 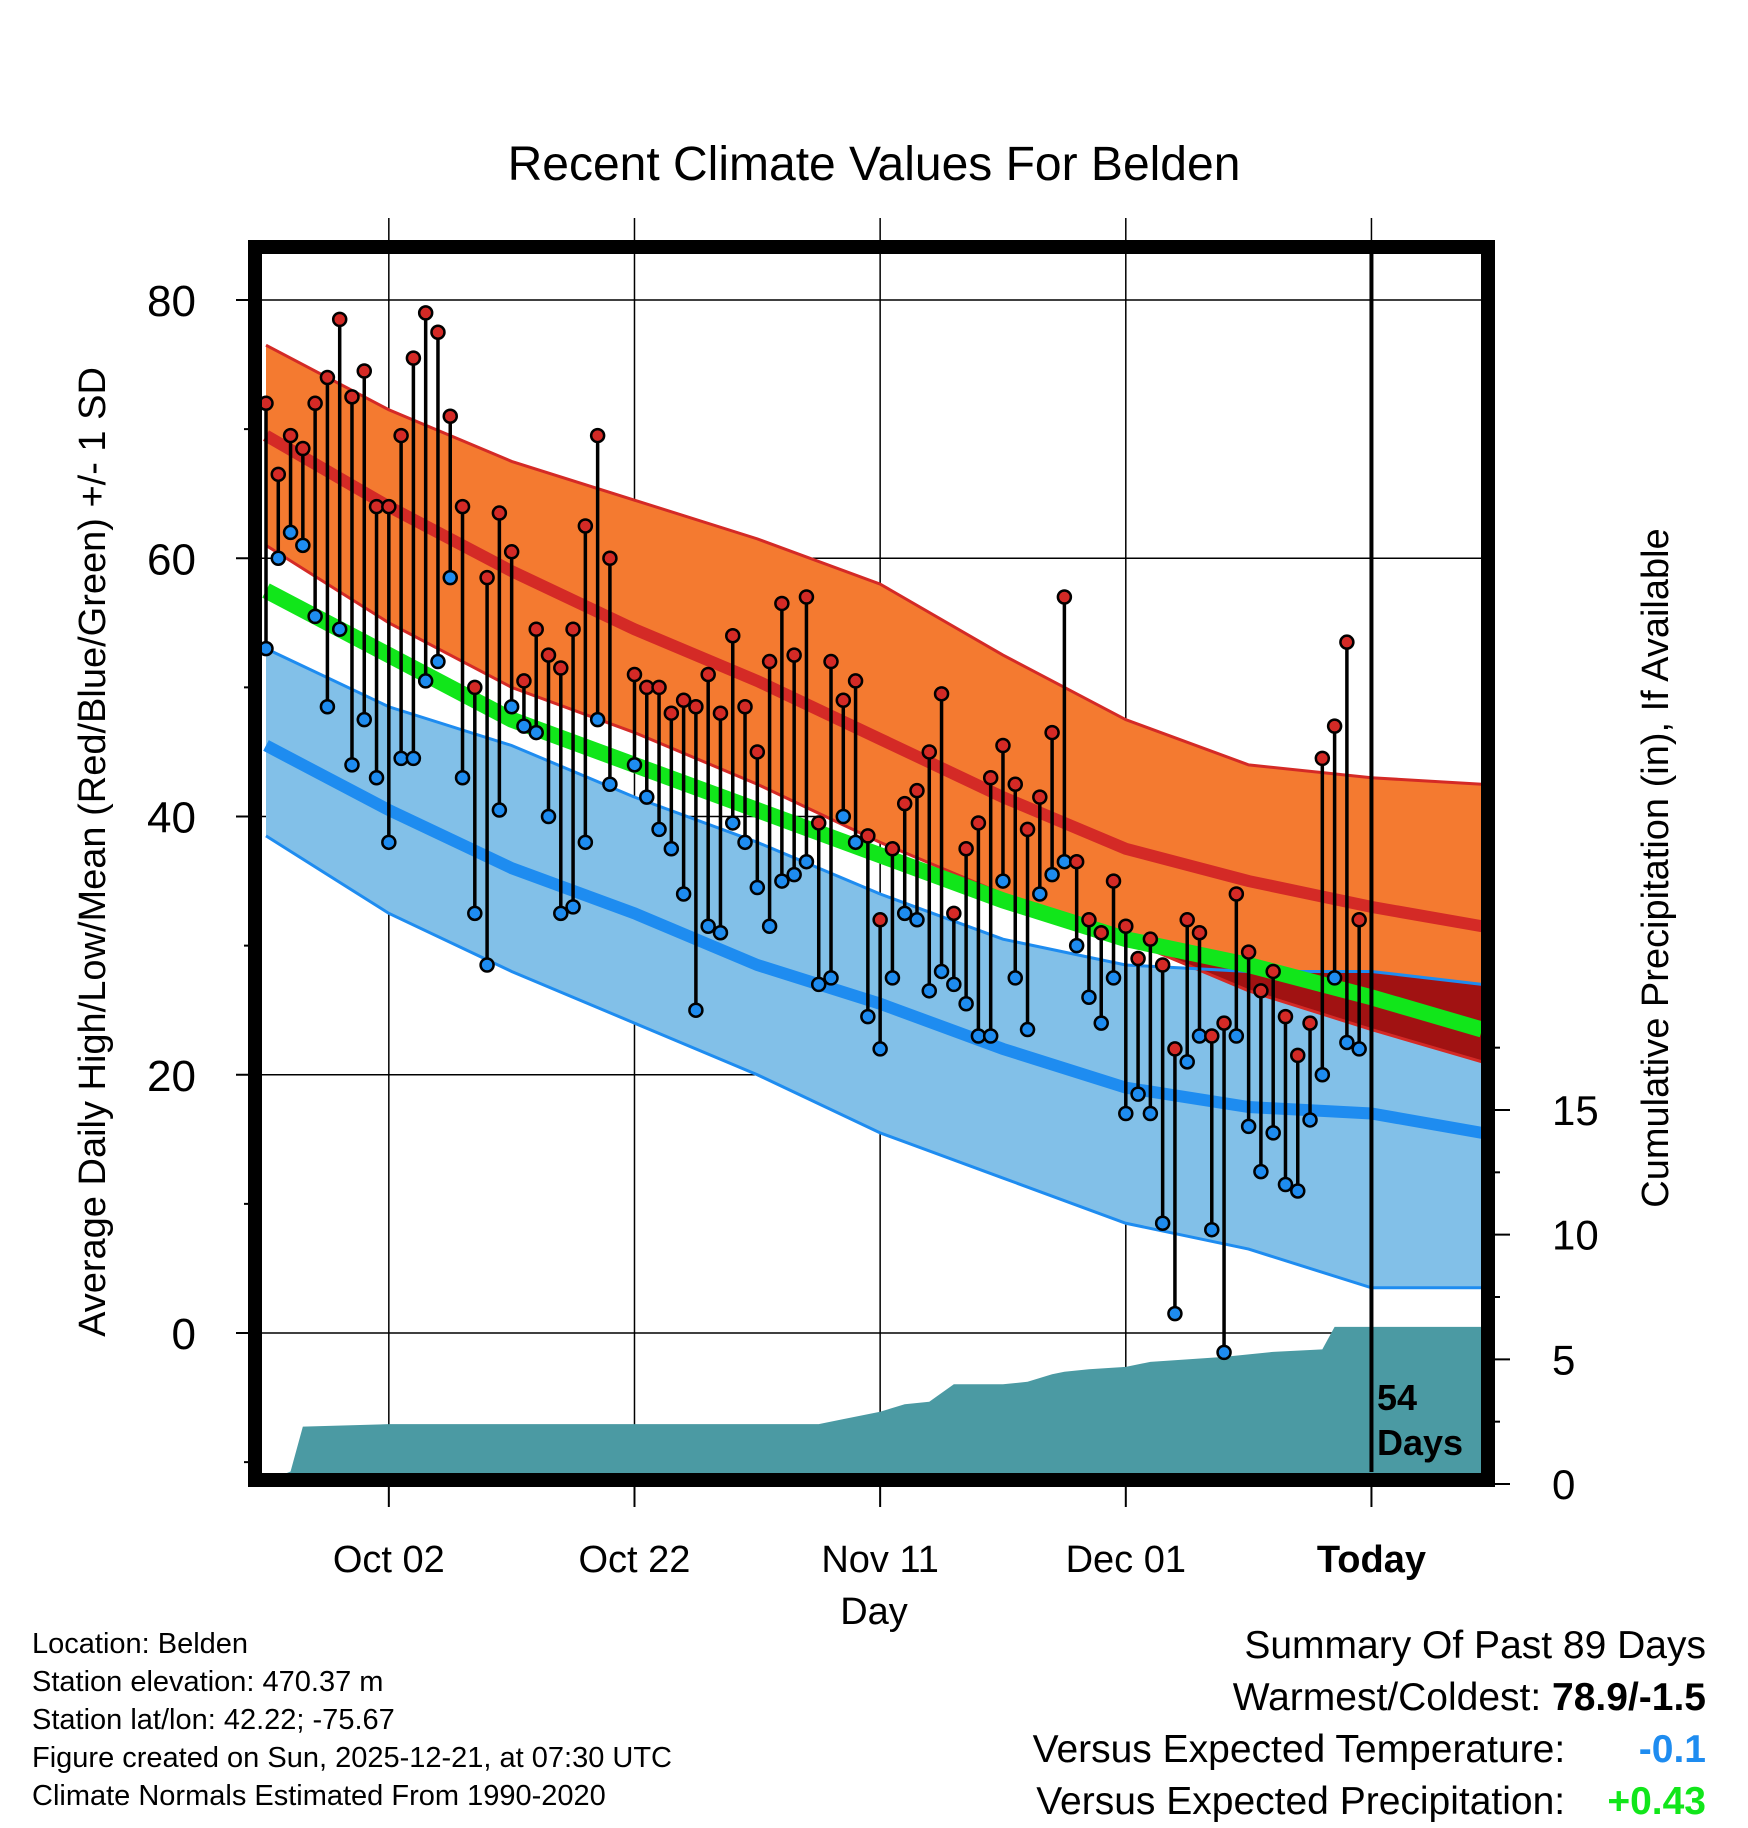 What do you see at coordinates (1299, 1749) in the screenshot?
I see `temp-anomaly-label: Versus Expected Temperature:` at bounding box center [1299, 1749].